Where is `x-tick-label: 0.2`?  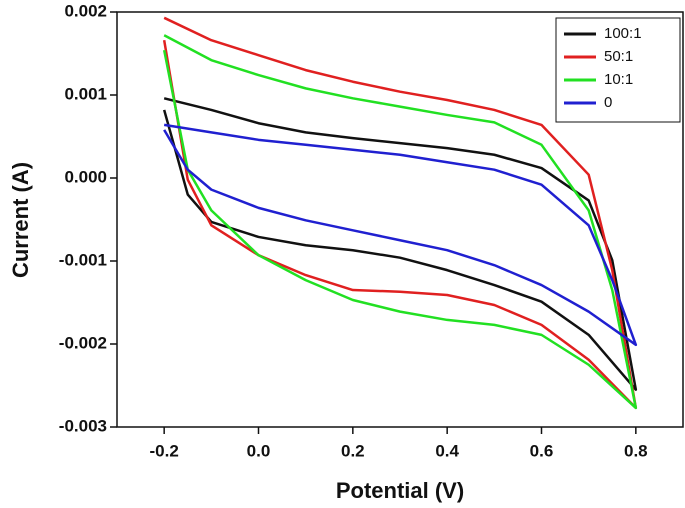
x-tick-label: 0.2 is located at coordinates (353, 450).